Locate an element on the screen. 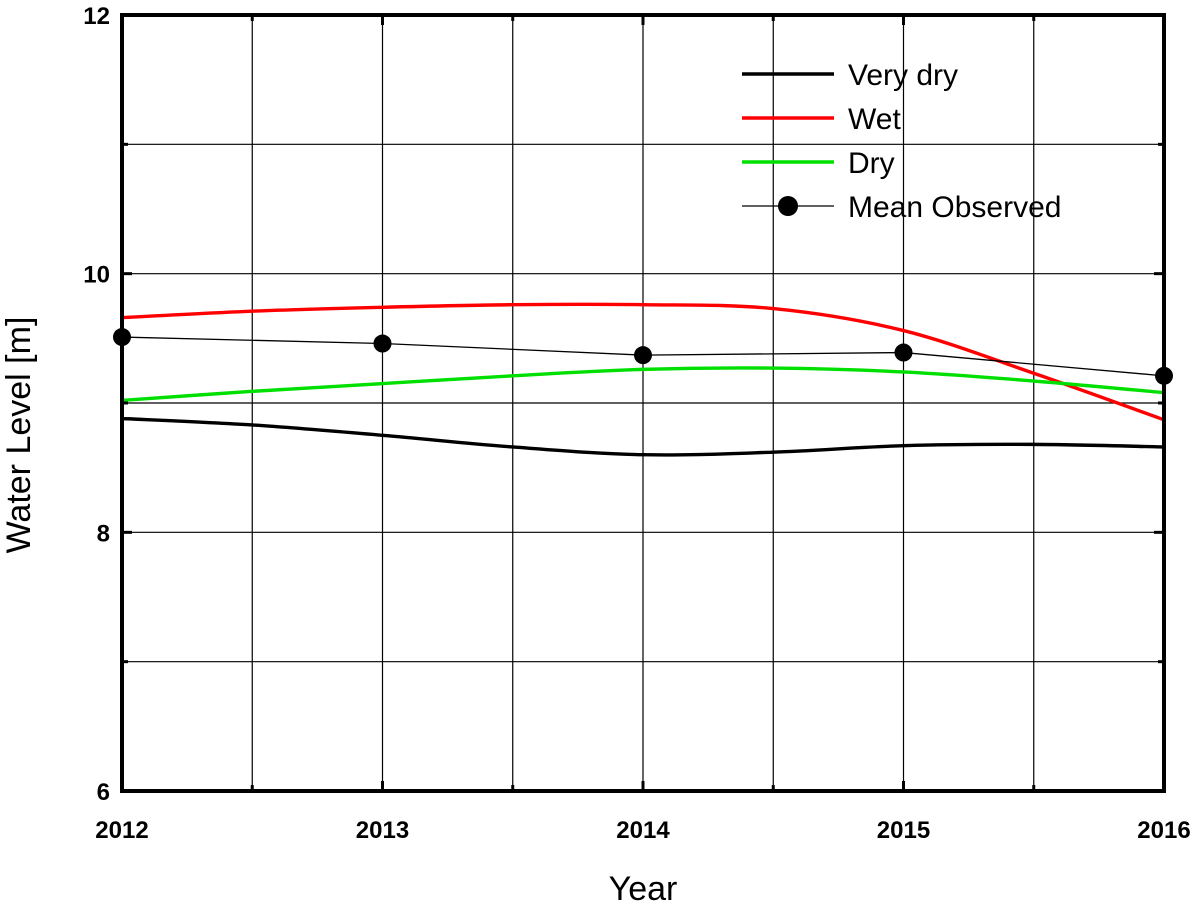  series-line-dry is located at coordinates (643, 384).